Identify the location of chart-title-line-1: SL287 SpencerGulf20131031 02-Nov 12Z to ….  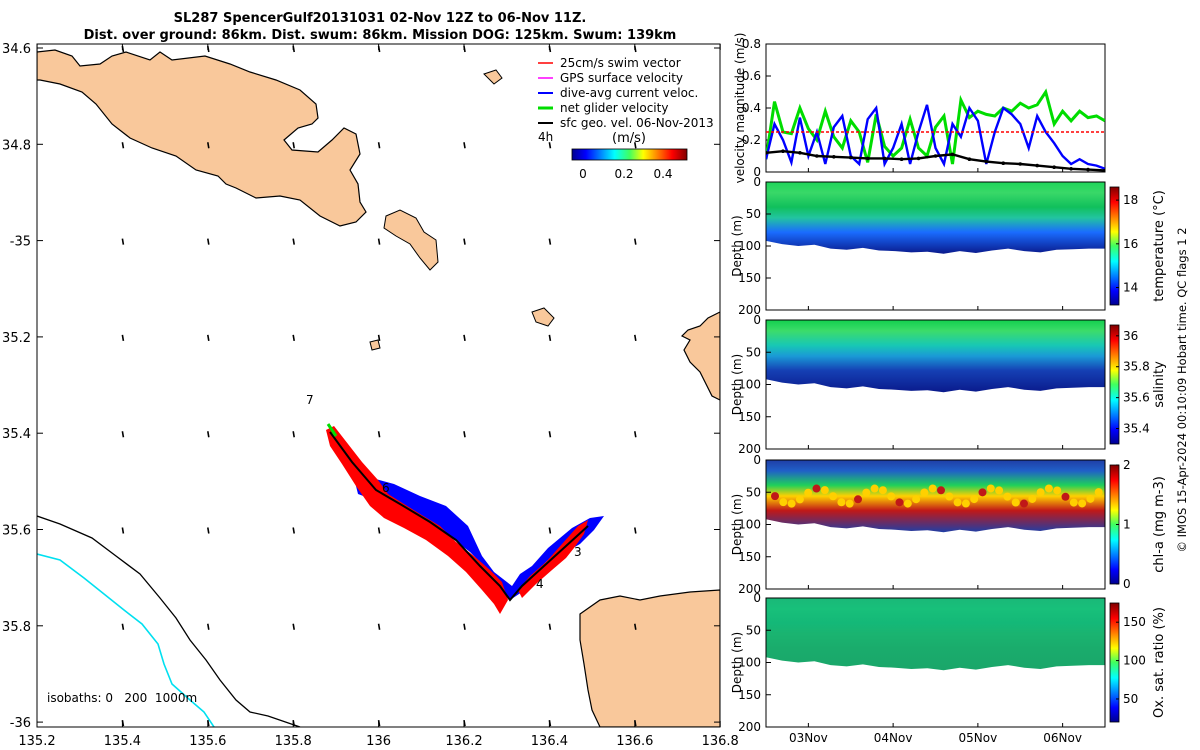
(380, 18).